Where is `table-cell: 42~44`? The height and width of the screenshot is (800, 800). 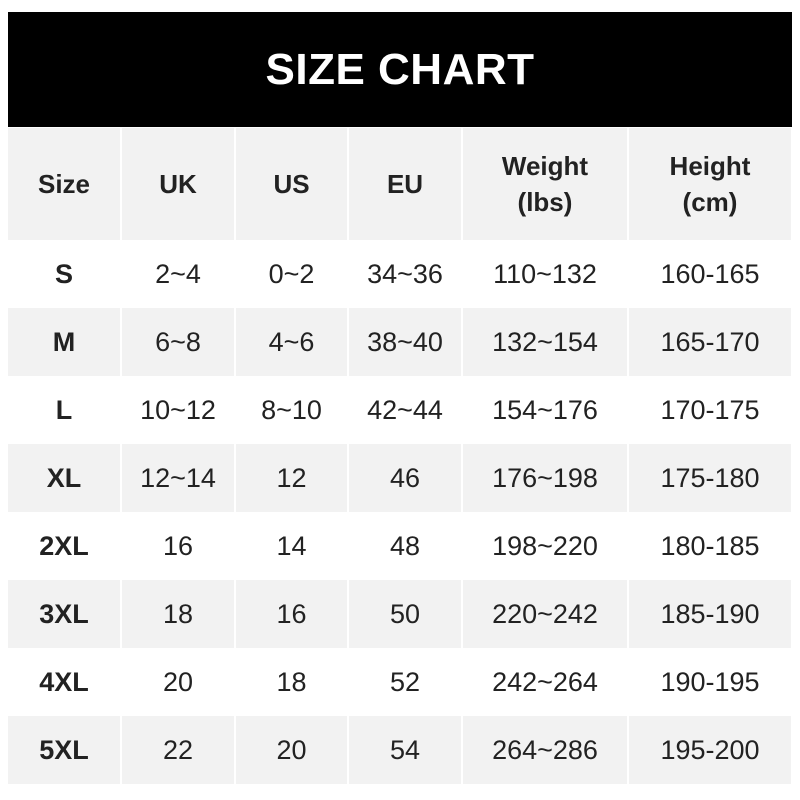
table-cell: 42~44 is located at coordinates (405, 410).